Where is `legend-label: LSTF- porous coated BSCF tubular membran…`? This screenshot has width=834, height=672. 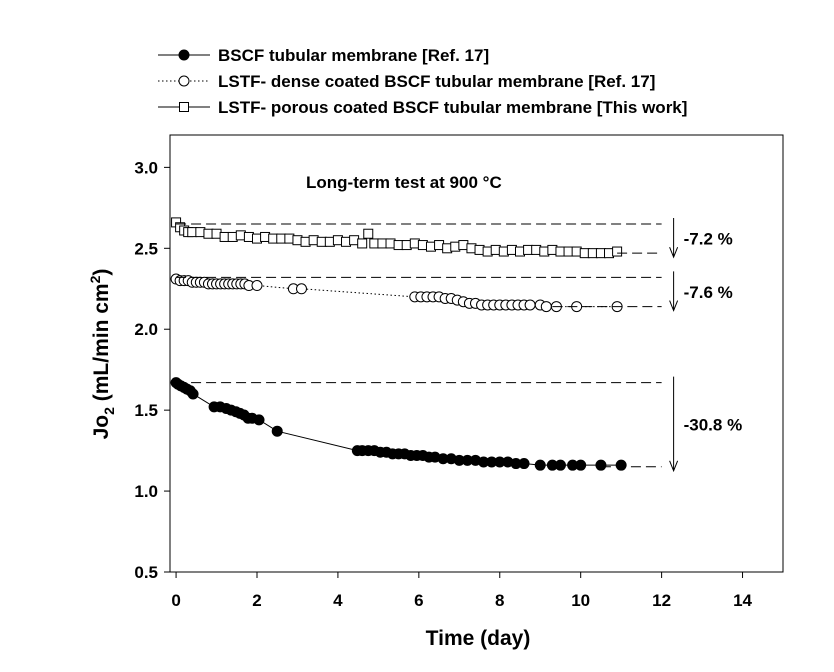
legend-label: LSTF- porous coated BSCF tubular membran… is located at coordinates (452, 107).